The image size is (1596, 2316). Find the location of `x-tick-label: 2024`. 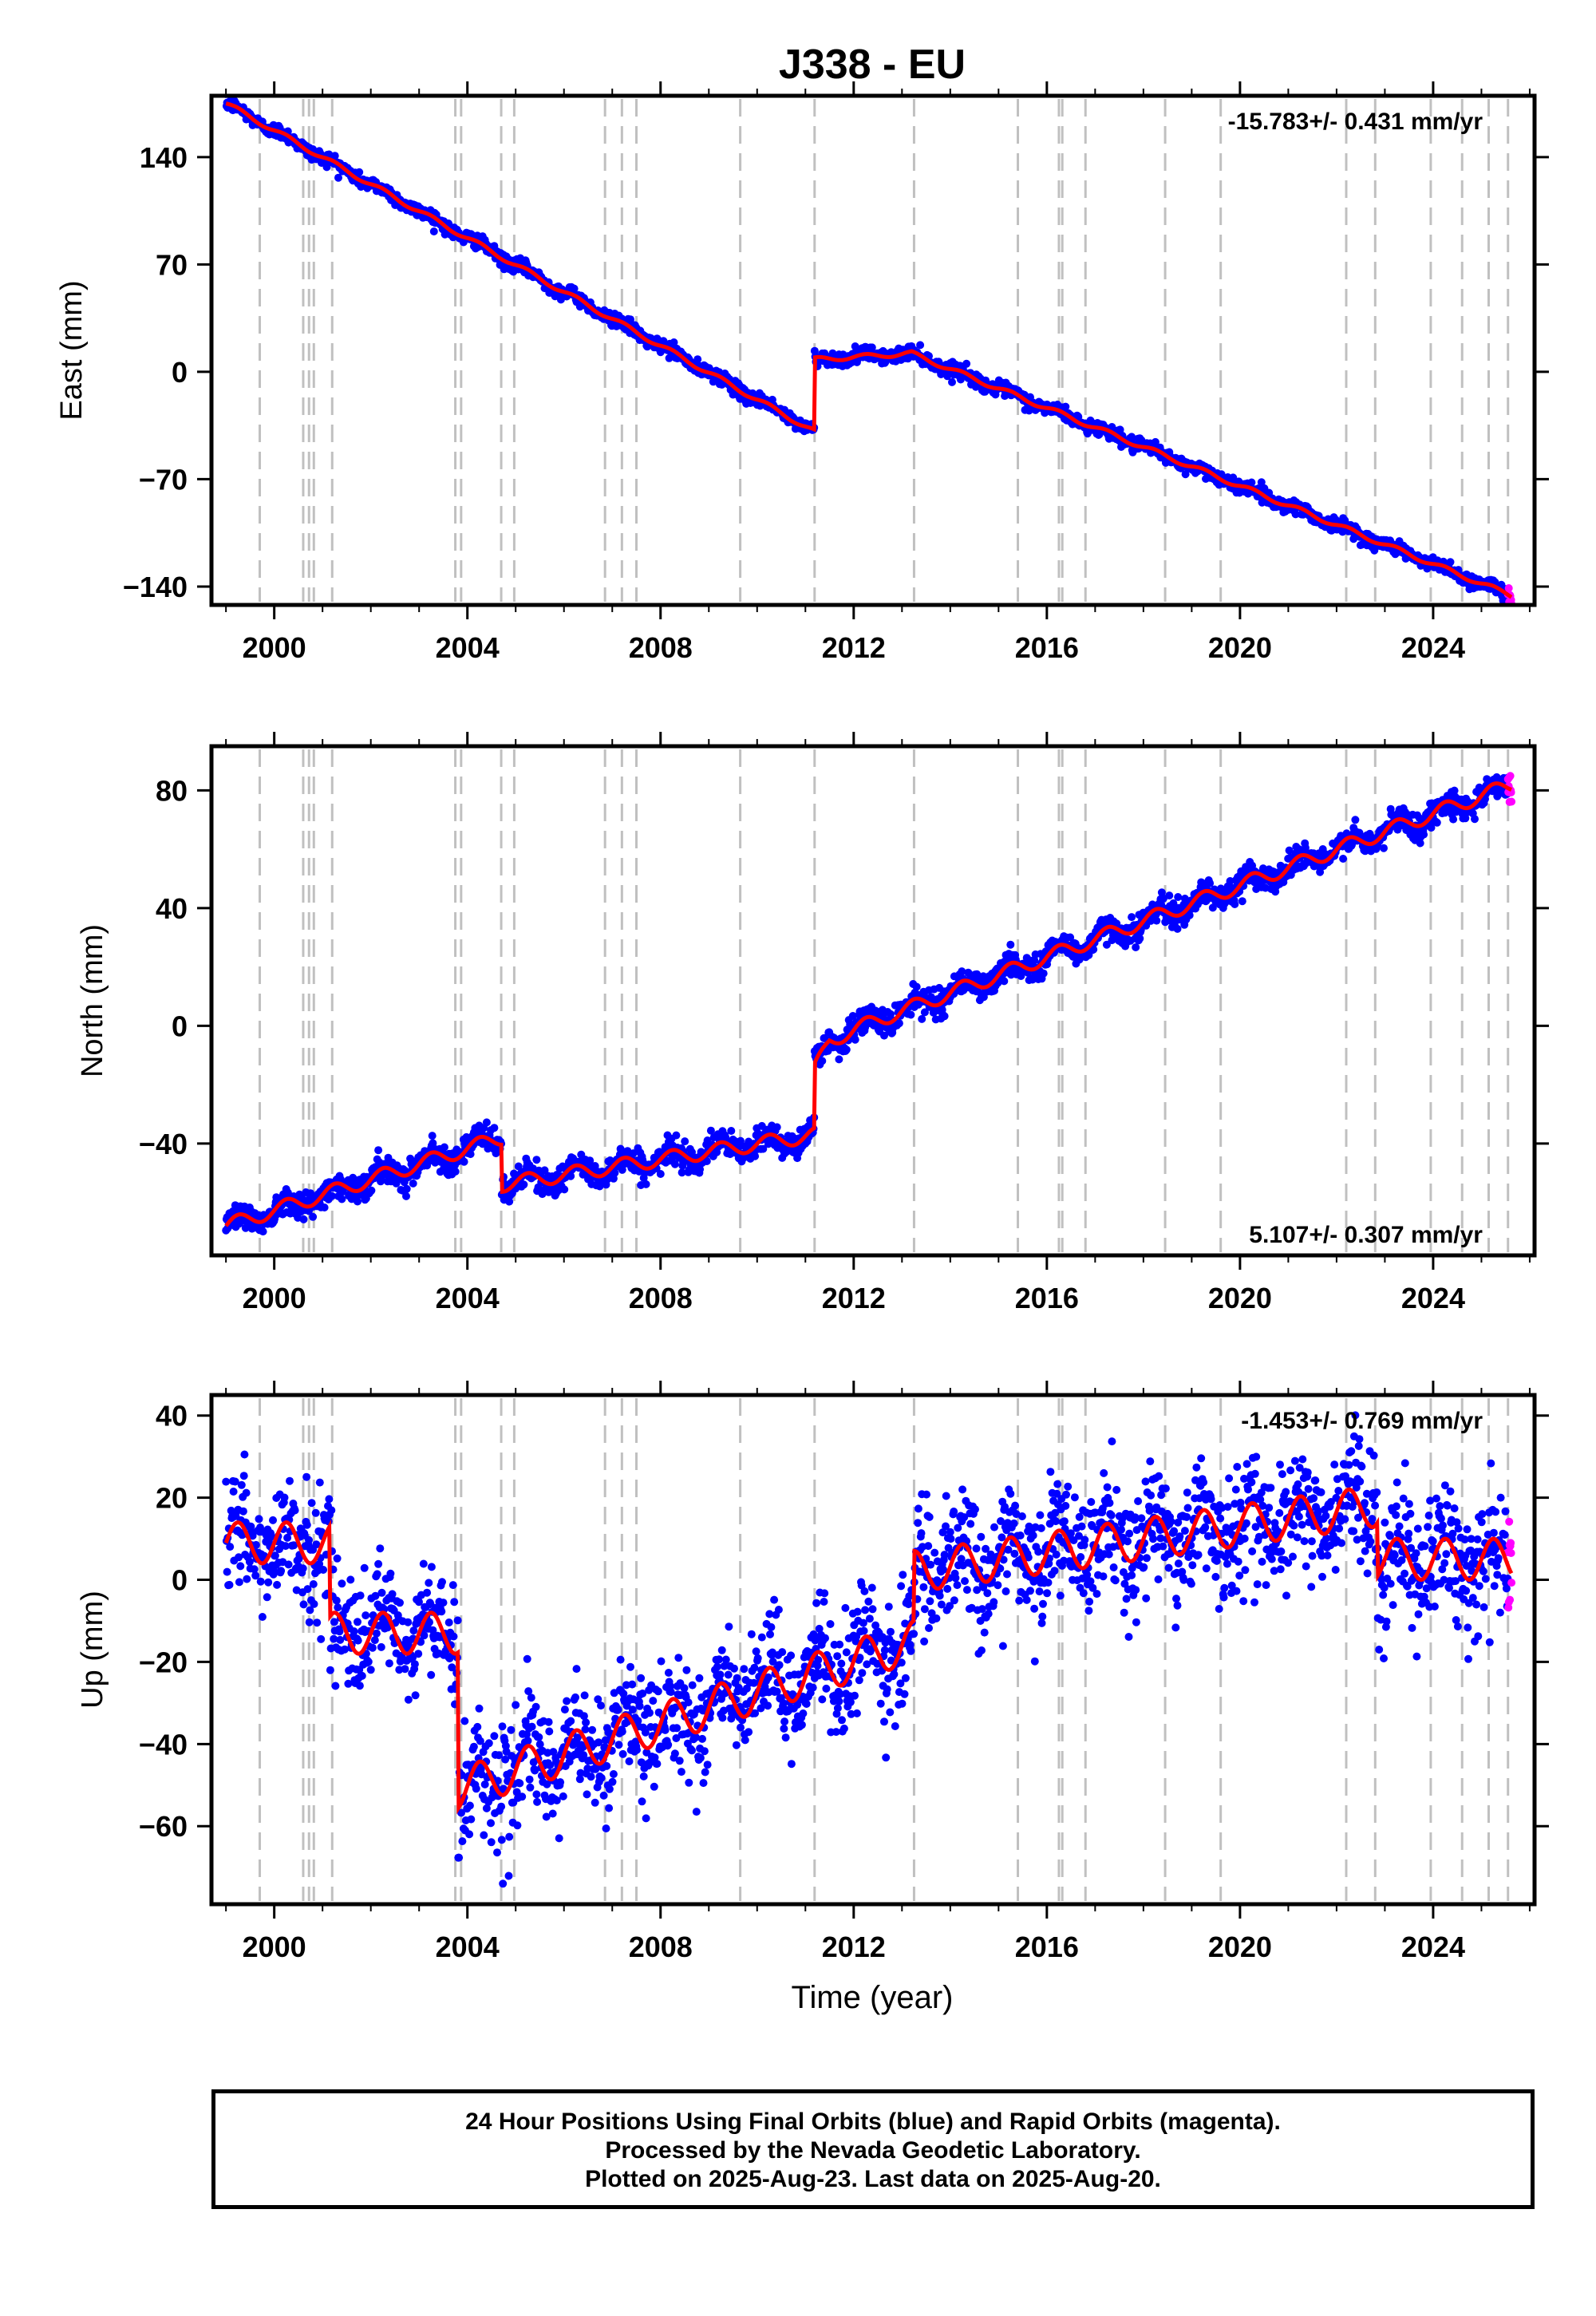

x-tick-label: 2024 is located at coordinates (1433, 647).